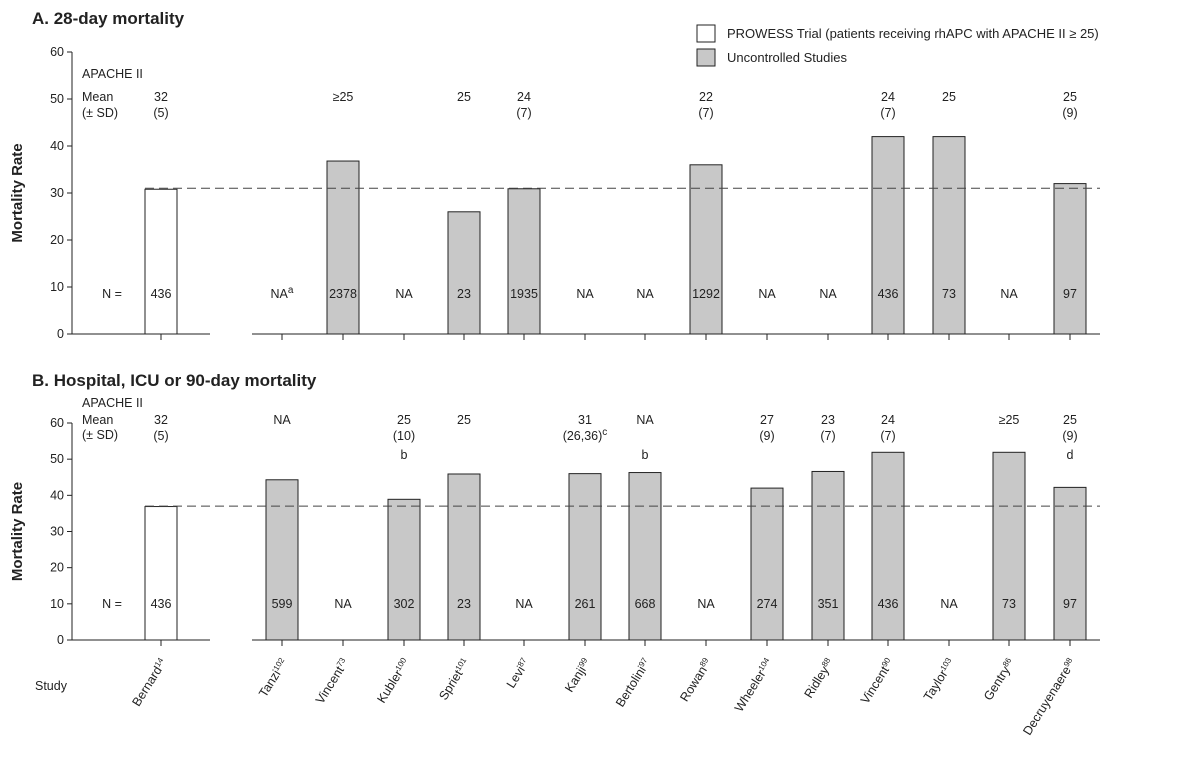 This screenshot has width=1191, height=759. I want to click on panel-title: B. Hospital, ICU or 90-day mortality, so click(174, 380).